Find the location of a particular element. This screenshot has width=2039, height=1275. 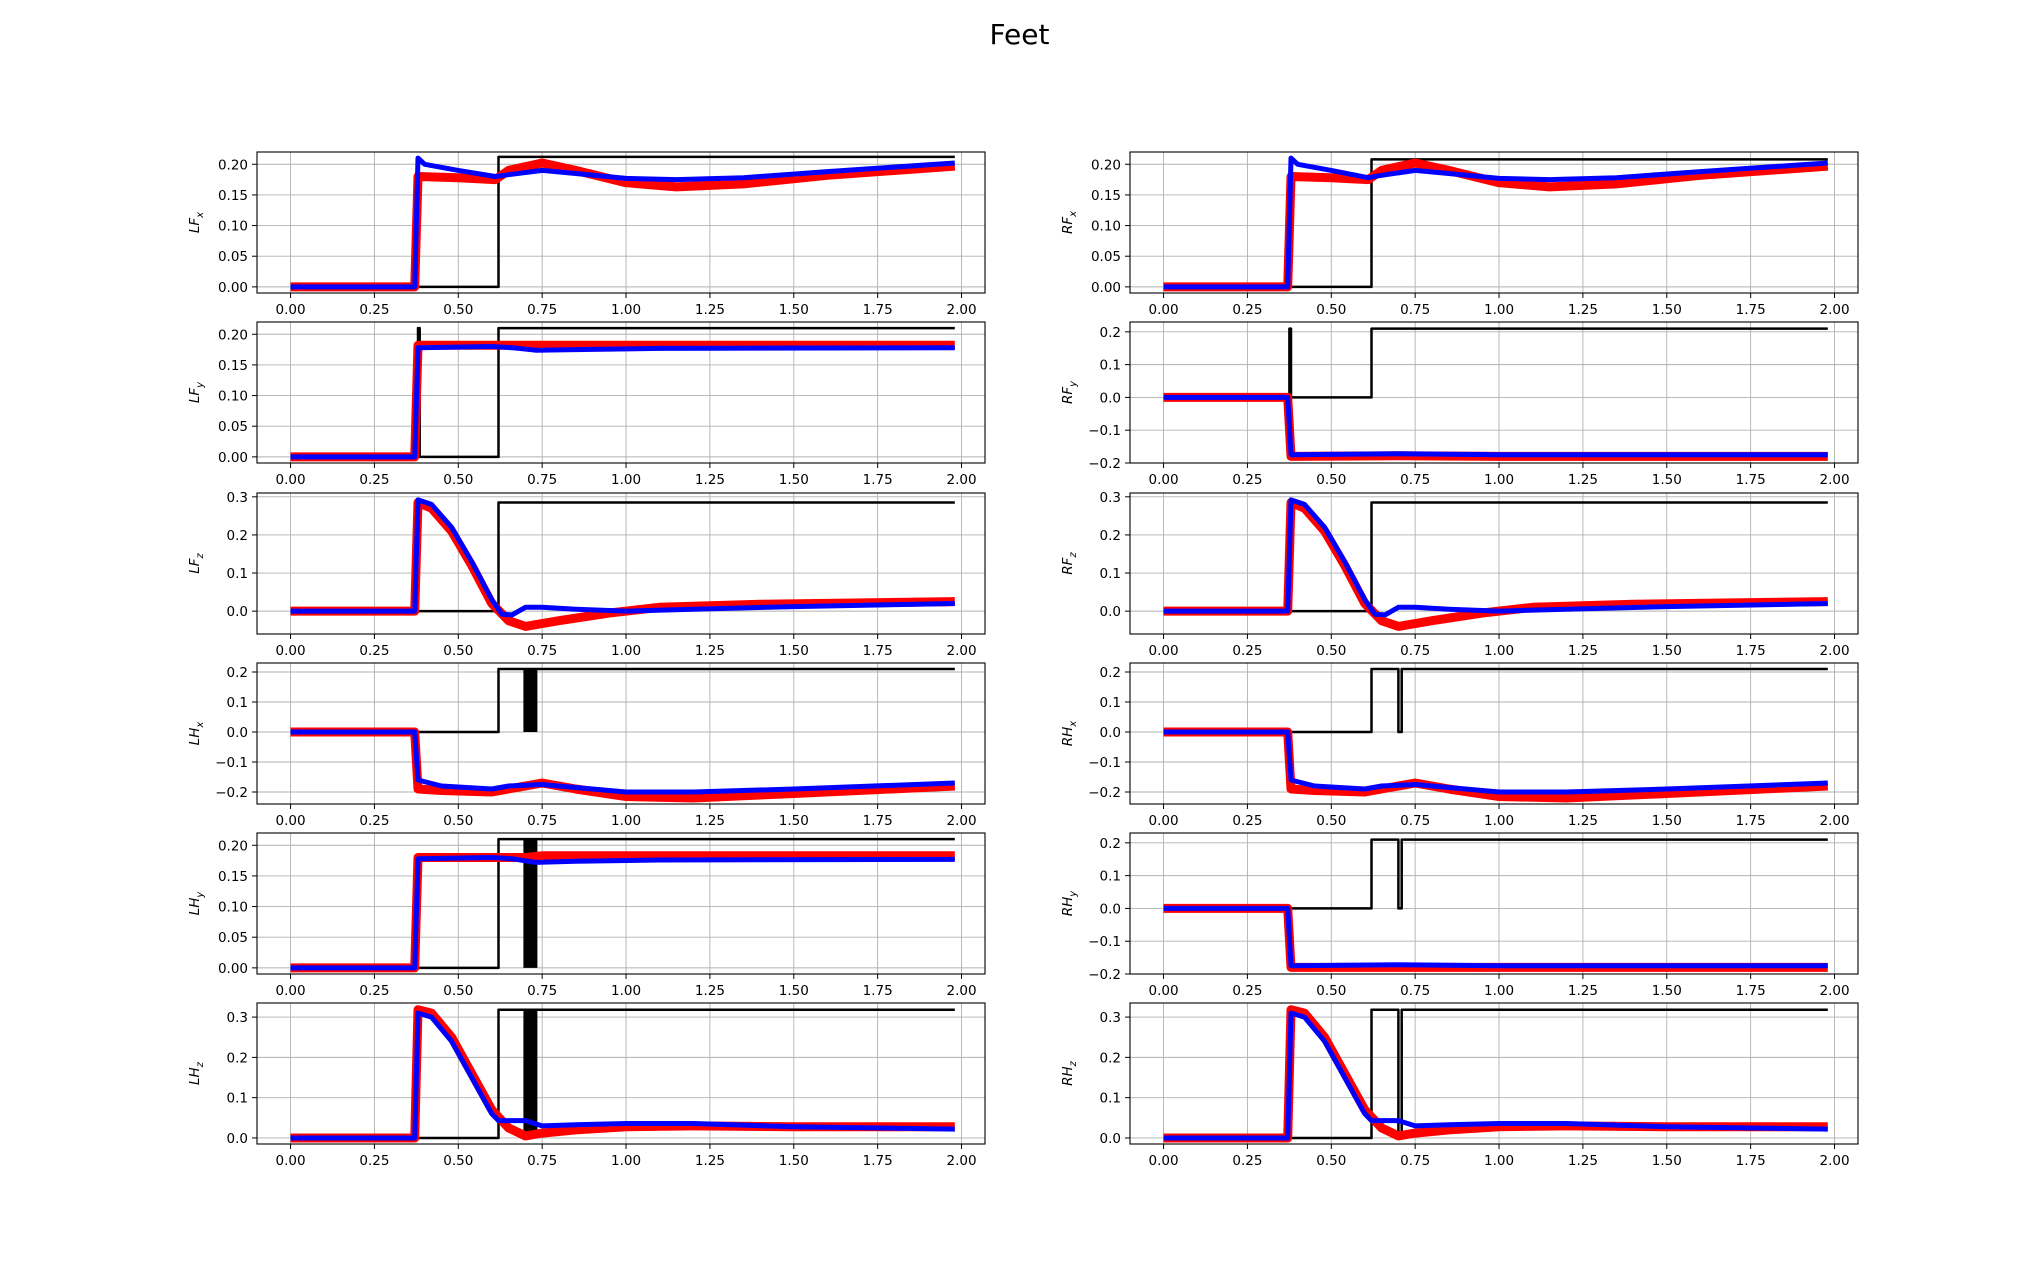

y-tick-label: 0.05 is located at coordinates (233, 257).